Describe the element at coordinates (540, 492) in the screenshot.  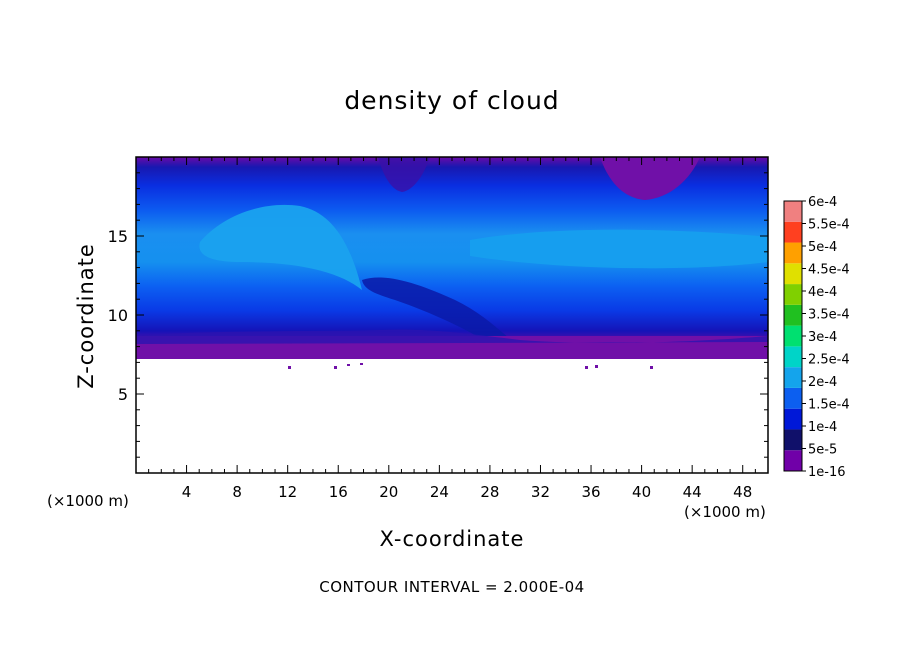
I see `x-tick-label: 32` at that location.